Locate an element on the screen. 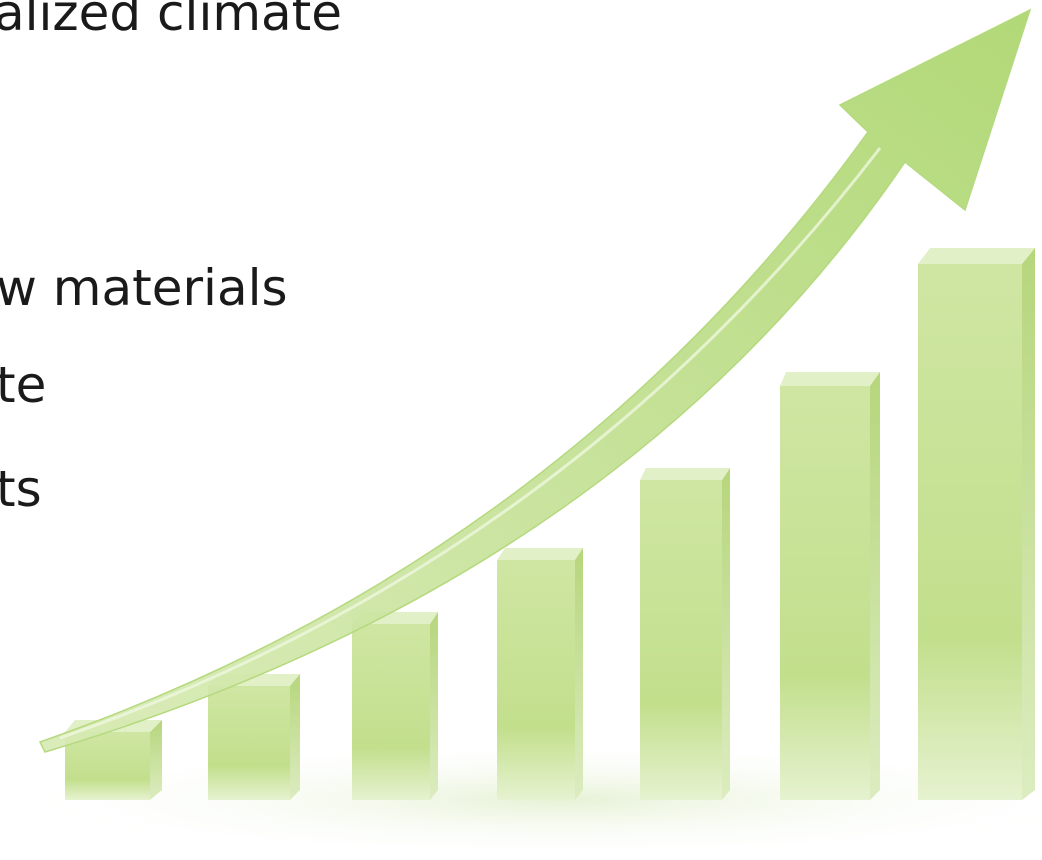  text-line: ts is located at coordinates (21, 489).